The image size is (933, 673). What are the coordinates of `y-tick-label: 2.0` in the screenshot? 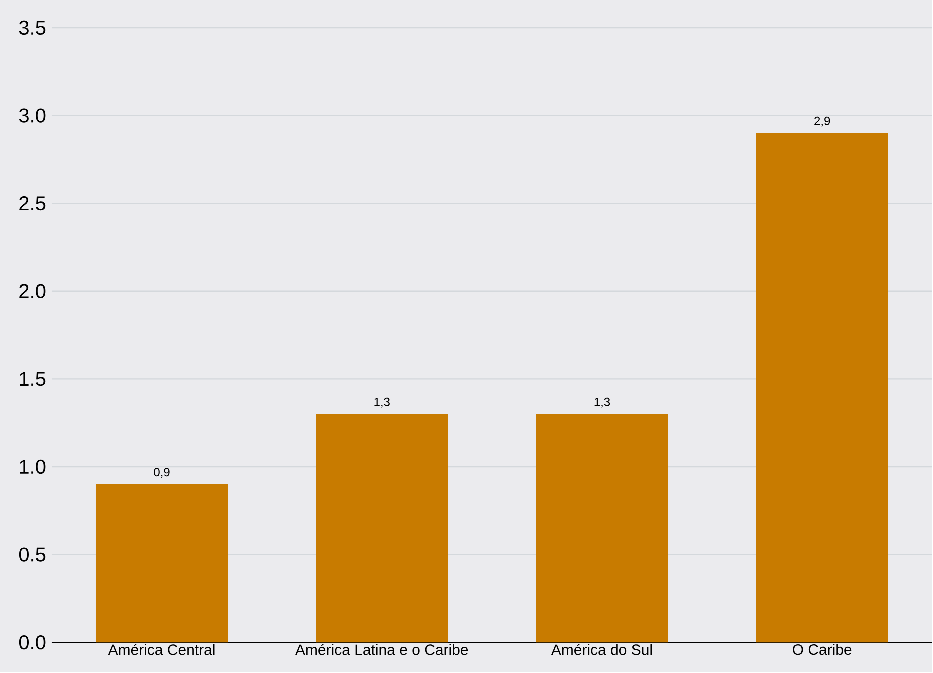 It's located at (33, 291).